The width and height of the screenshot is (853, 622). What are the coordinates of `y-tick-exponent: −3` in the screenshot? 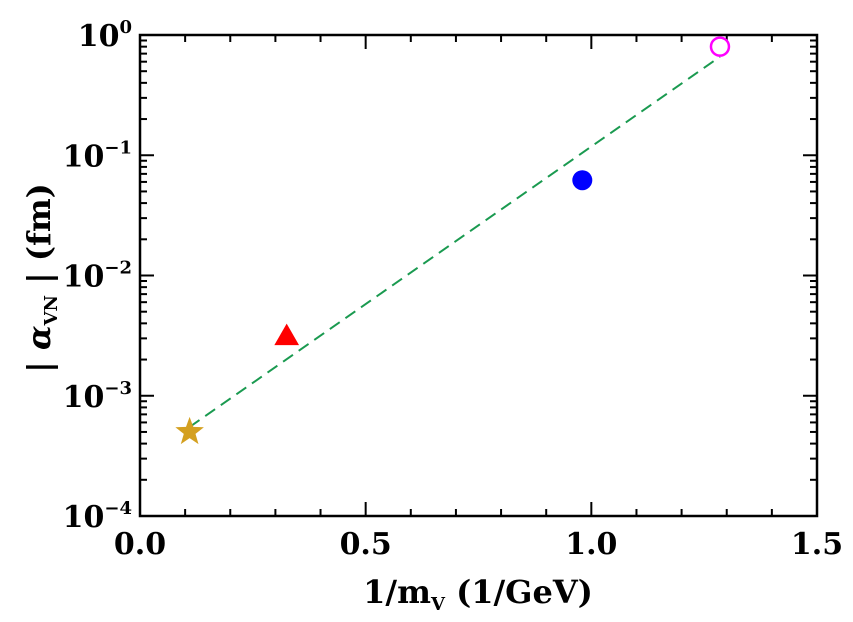 It's located at (118, 388).